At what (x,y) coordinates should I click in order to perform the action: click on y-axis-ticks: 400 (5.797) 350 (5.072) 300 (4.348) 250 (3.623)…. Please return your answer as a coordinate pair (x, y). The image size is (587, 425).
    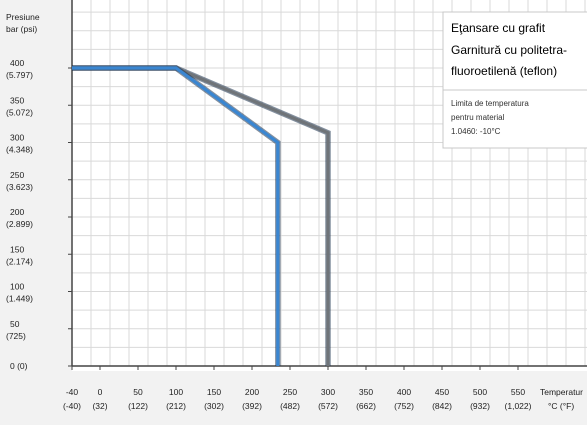
    Looking at the image, I should click on (19, 214).